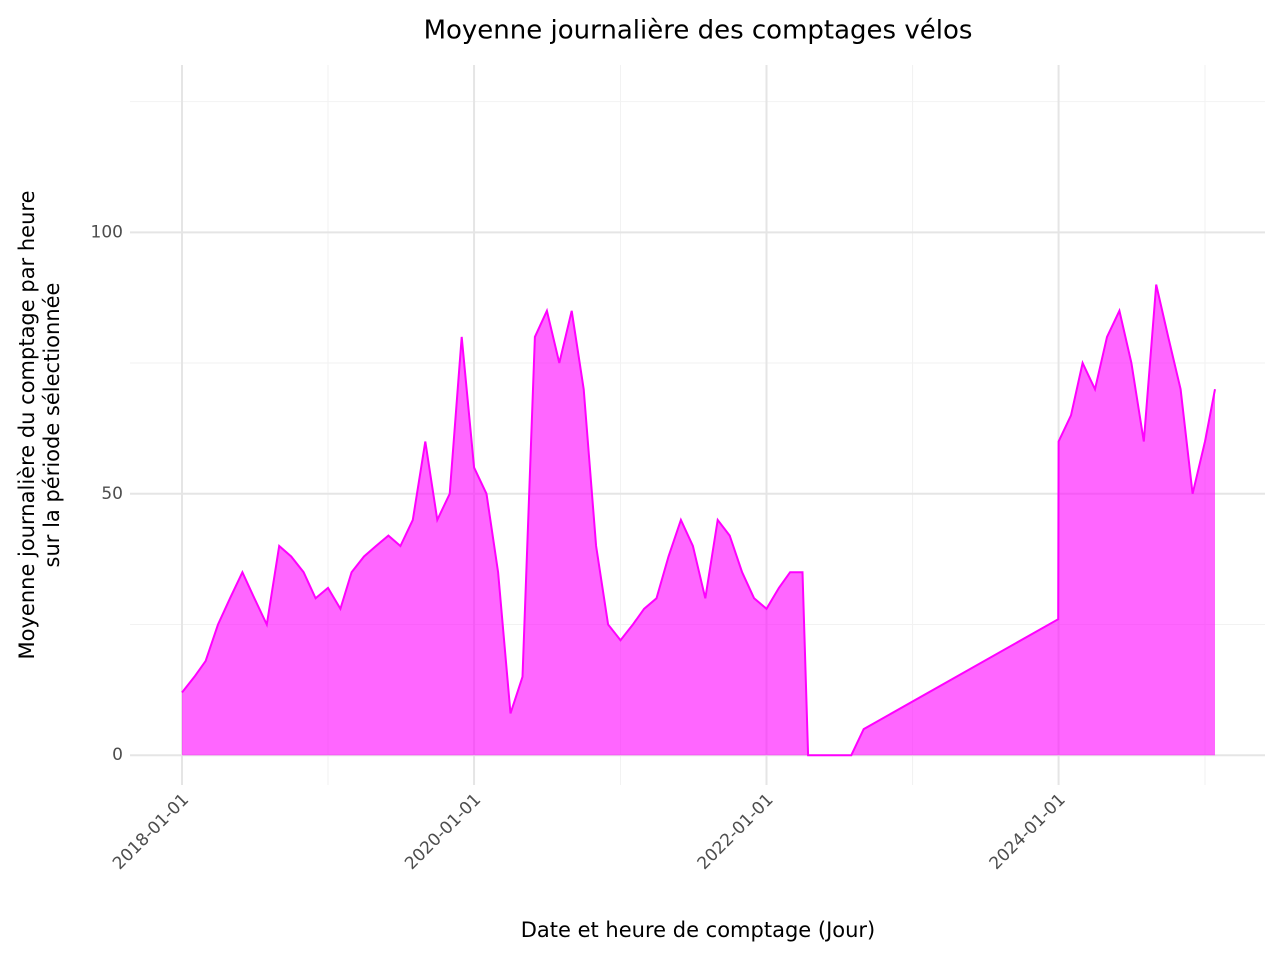 Image resolution: width=1280 pixels, height=964 pixels. What do you see at coordinates (1028, 832) in the screenshot?
I see `x-tick-label: 2024-01-01` at bounding box center [1028, 832].